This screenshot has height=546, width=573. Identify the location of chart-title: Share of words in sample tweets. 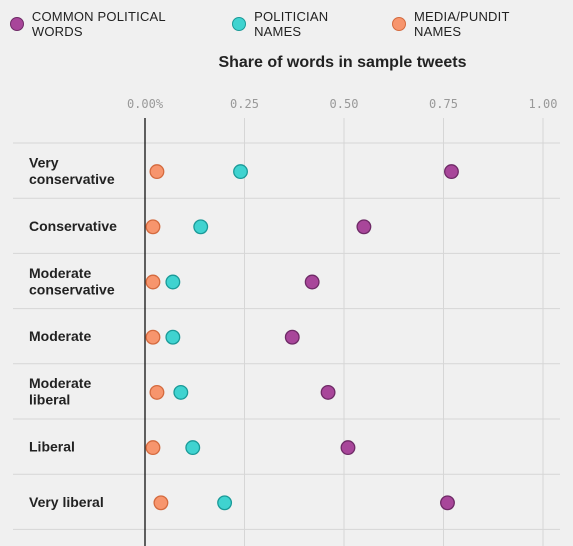
(342, 62).